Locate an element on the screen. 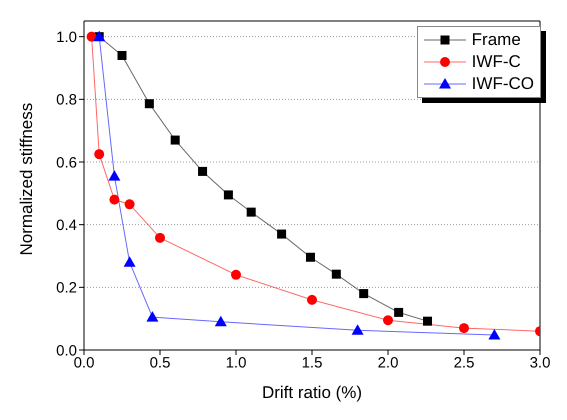 The image size is (567, 420). y-axis-title: Normalized stiffness is located at coordinates (26, 179).